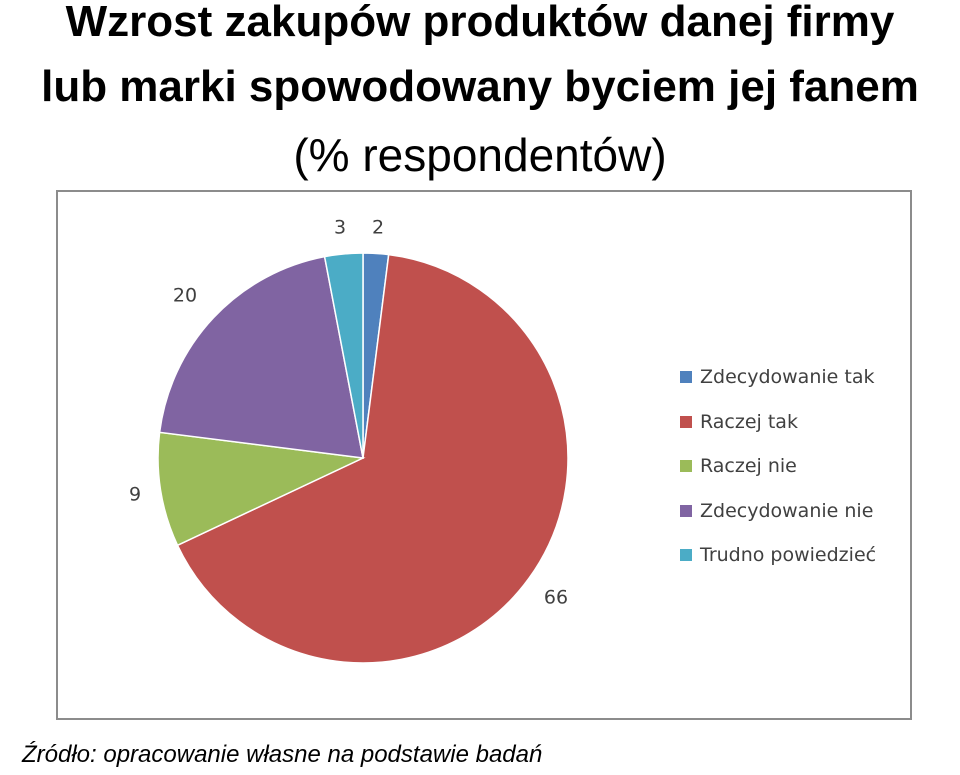 This screenshot has width=960, height=775. I want to click on legend-label: Raczej nie, so click(748, 466).